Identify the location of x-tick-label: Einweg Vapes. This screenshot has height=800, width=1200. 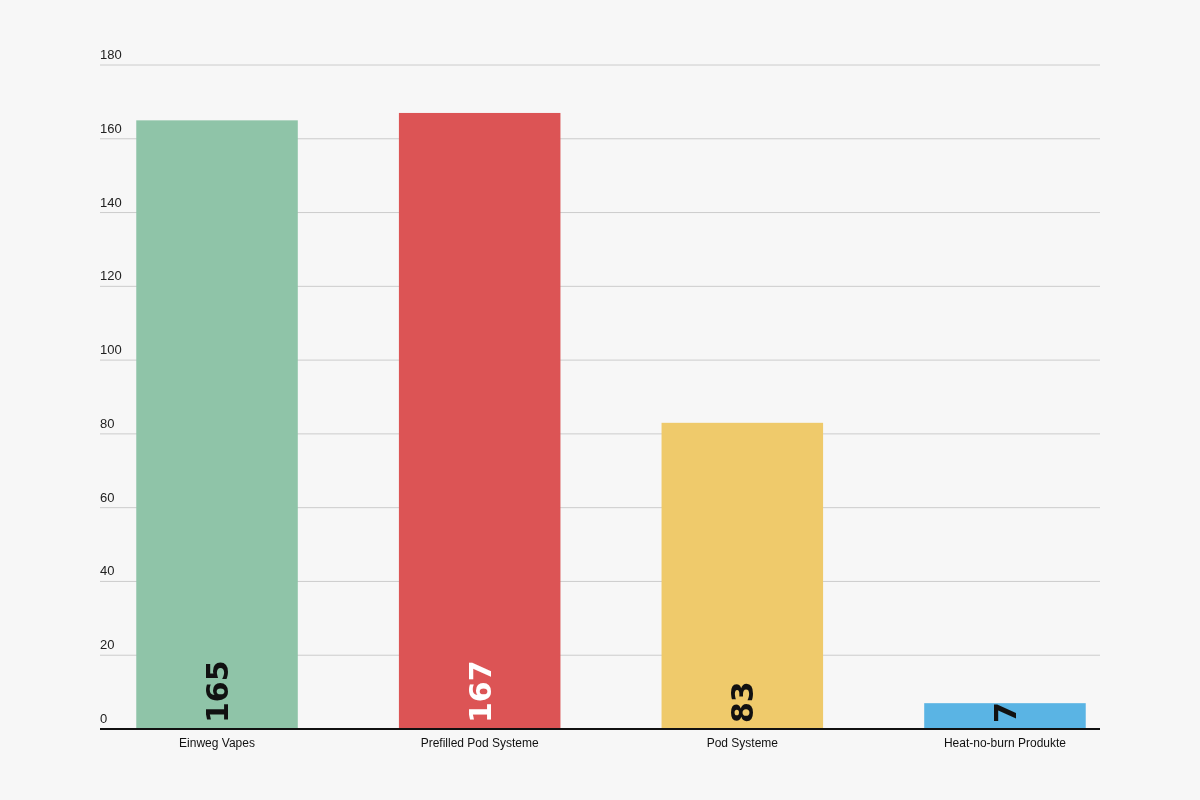
(217, 743).